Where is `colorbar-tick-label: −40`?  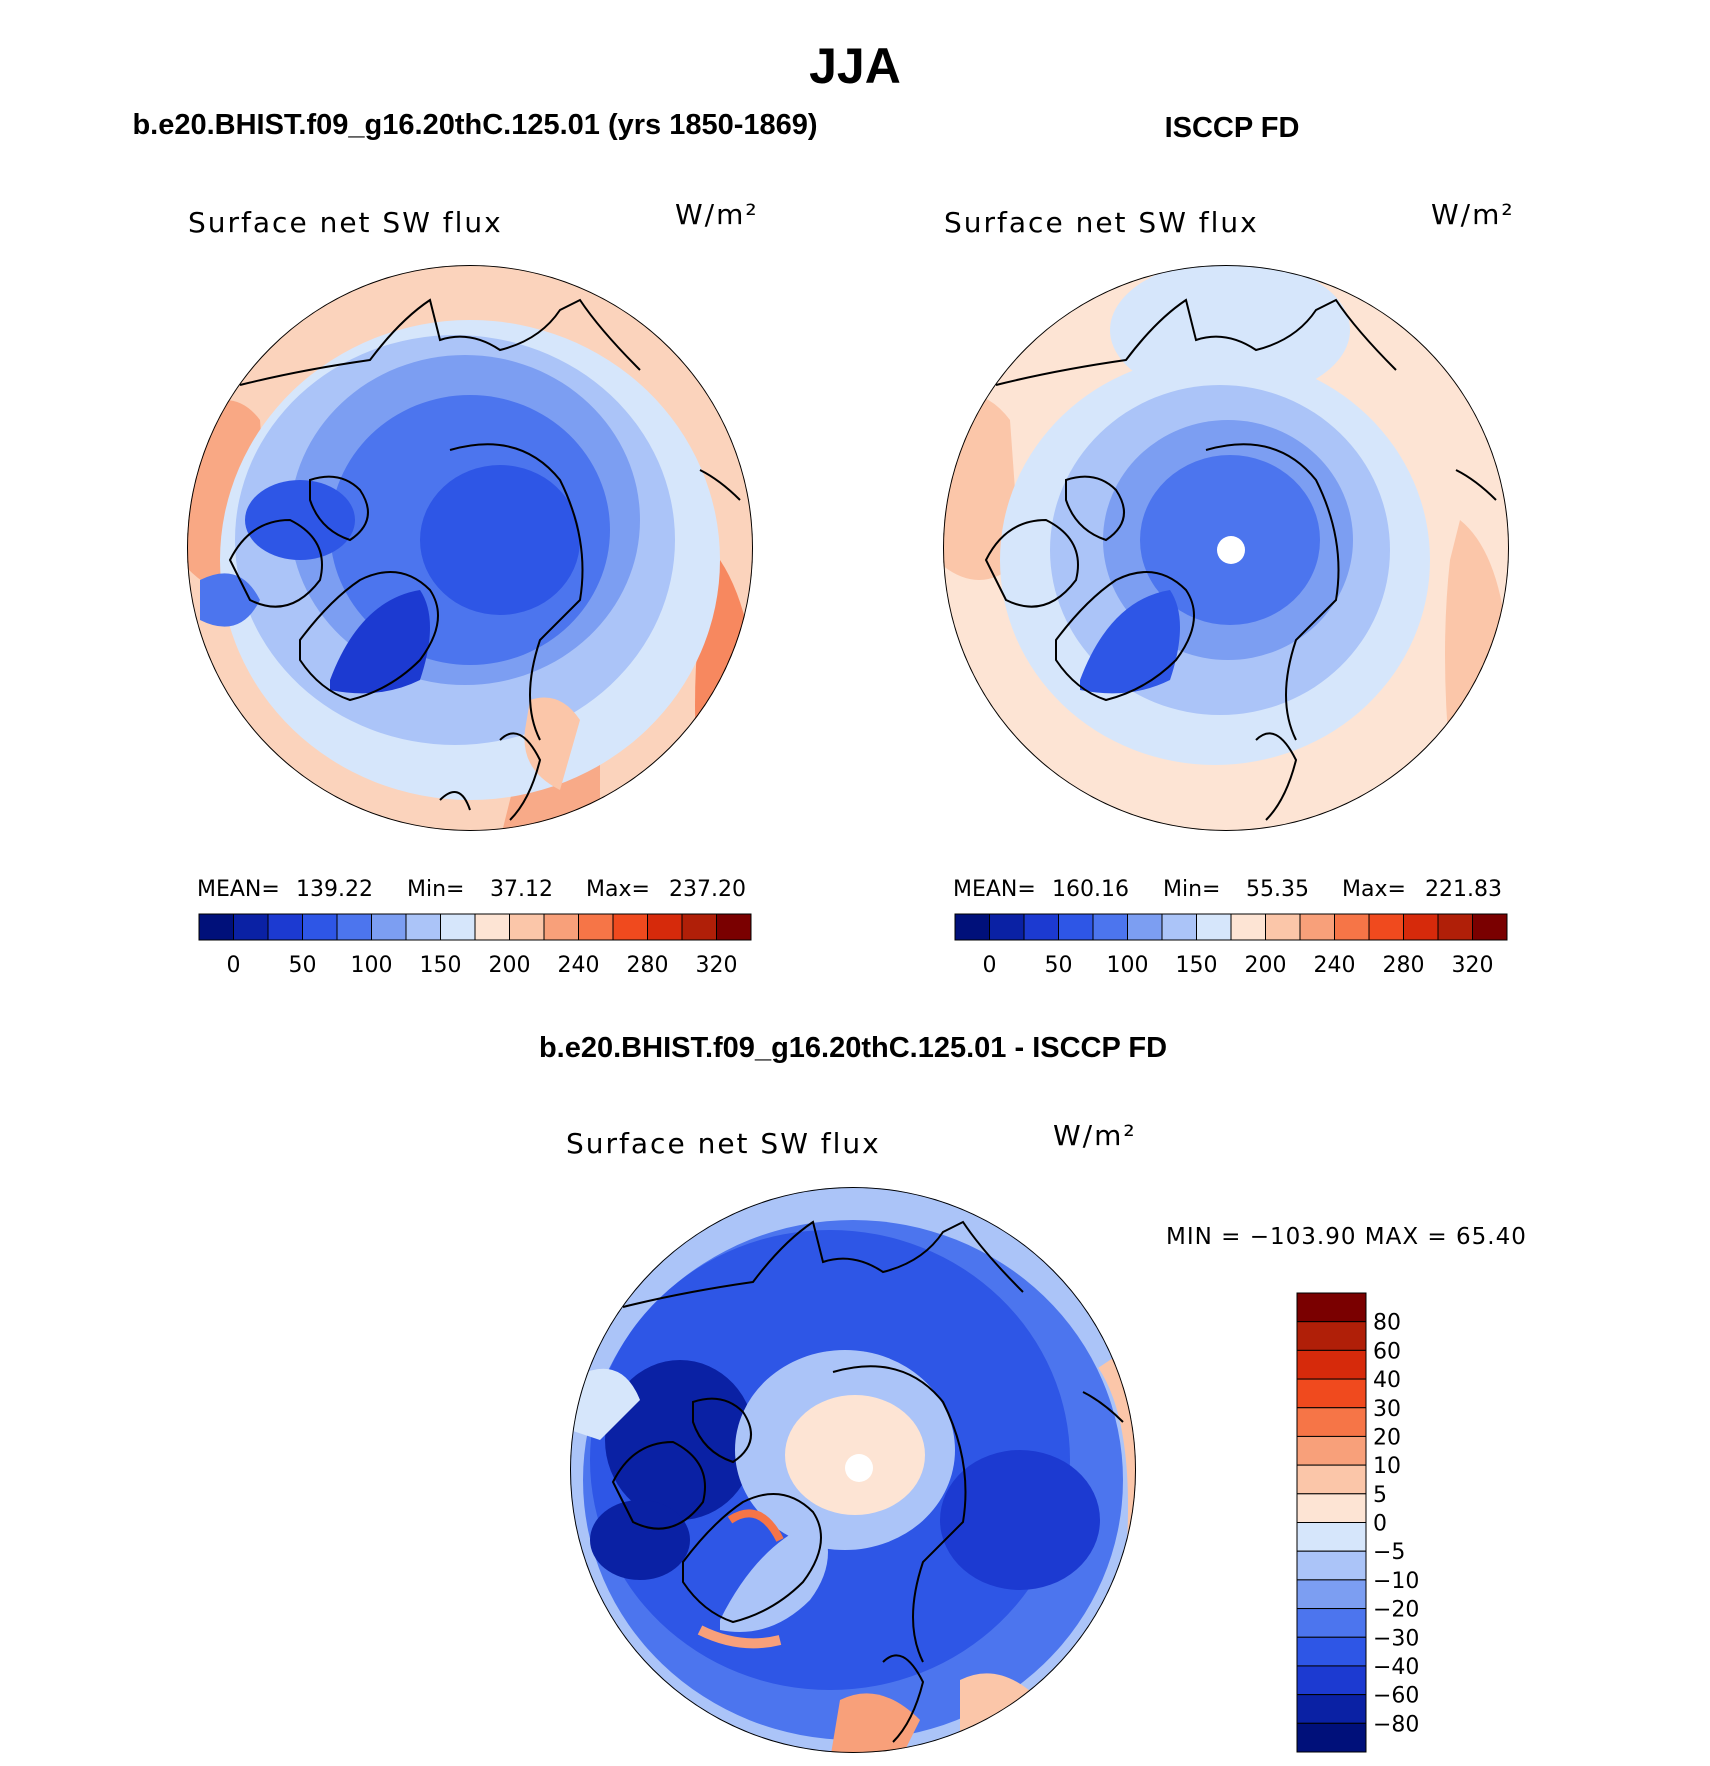
colorbar-tick-label: −40 is located at coordinates (1396, 1667).